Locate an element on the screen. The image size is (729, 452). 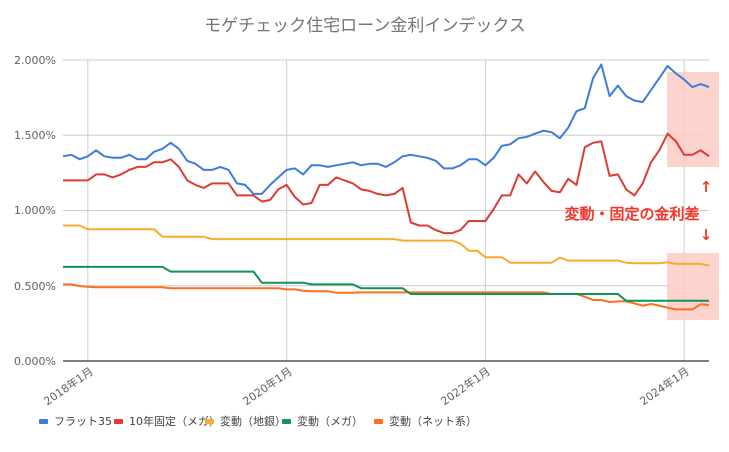
y-tick-label: 1.000% is located at coordinates (35, 210).